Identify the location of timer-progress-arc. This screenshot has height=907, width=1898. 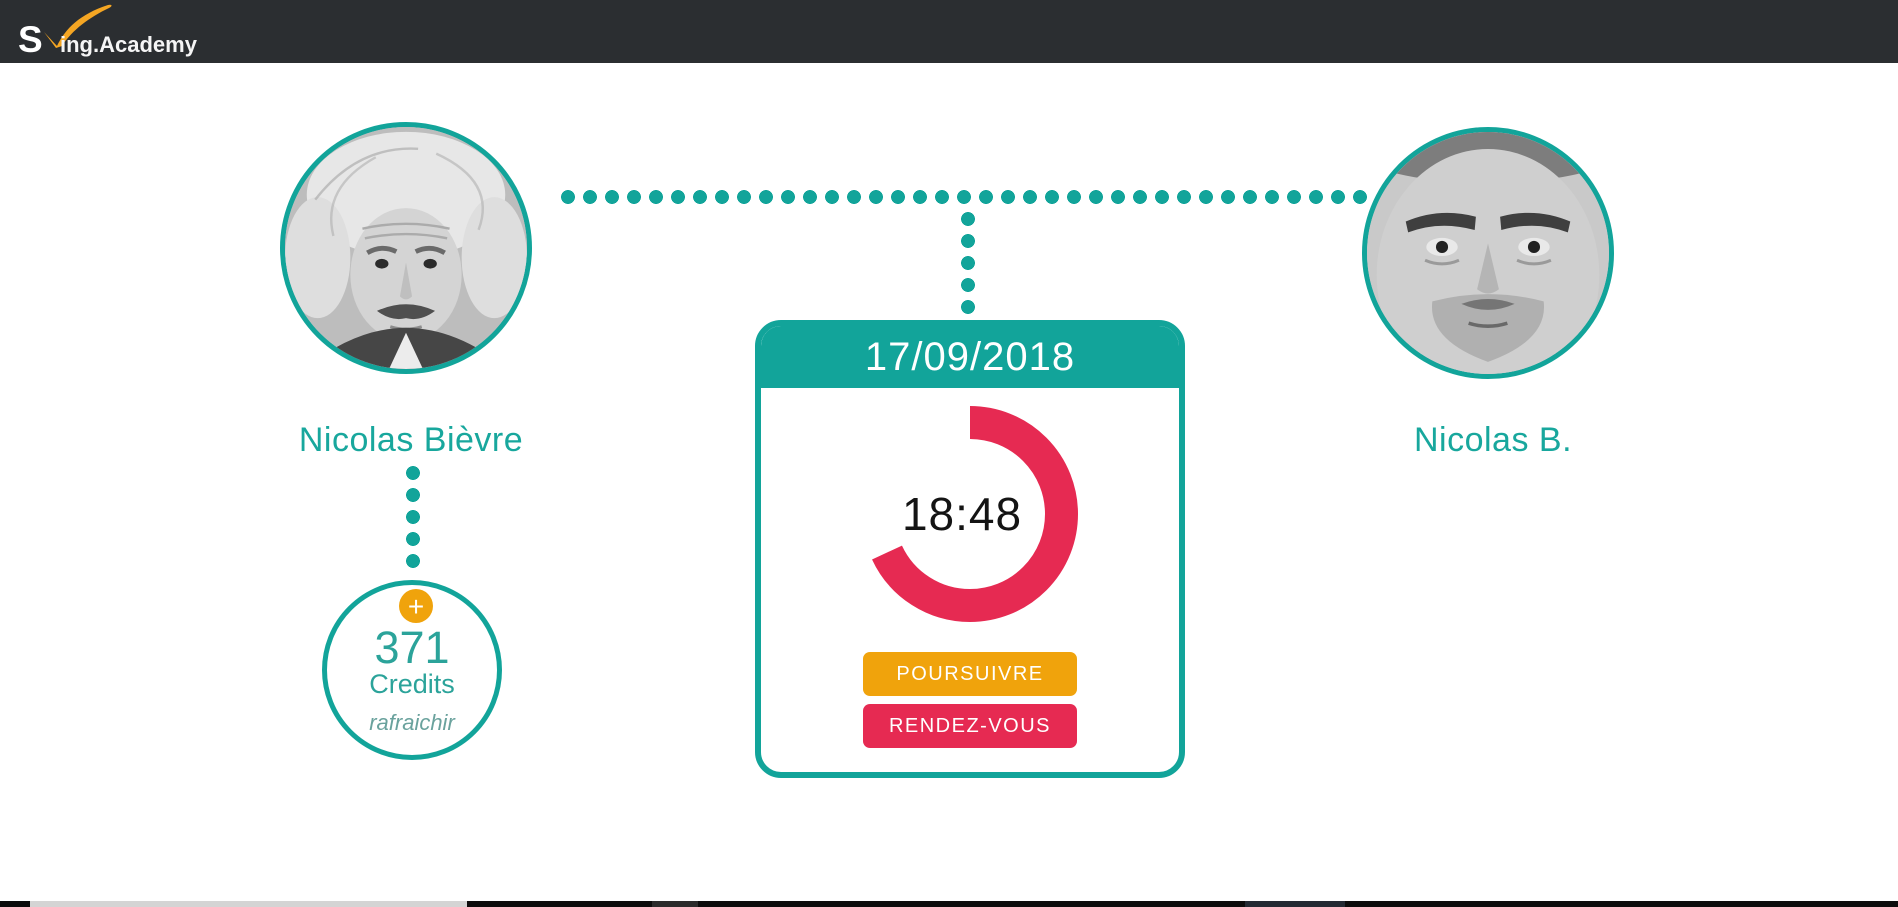
(970, 514).